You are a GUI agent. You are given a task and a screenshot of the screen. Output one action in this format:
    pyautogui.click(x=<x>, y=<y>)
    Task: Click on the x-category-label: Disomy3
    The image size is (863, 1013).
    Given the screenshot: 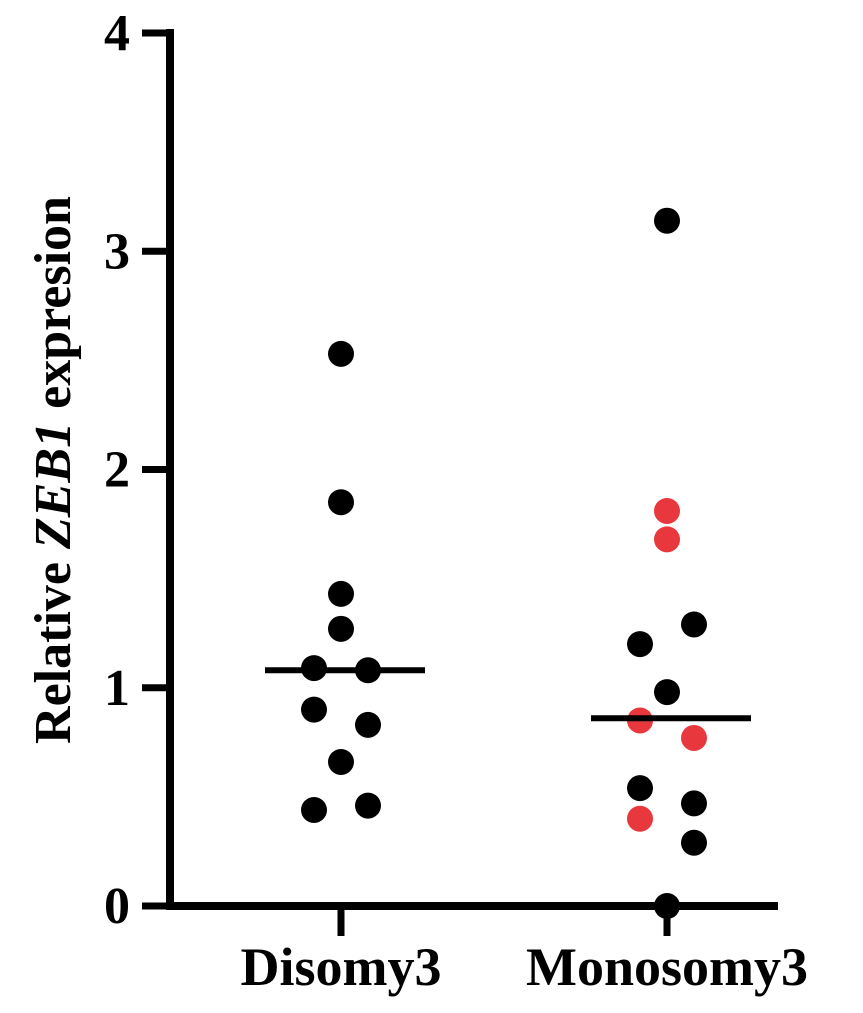 What is the action you would take?
    pyautogui.click(x=341, y=967)
    